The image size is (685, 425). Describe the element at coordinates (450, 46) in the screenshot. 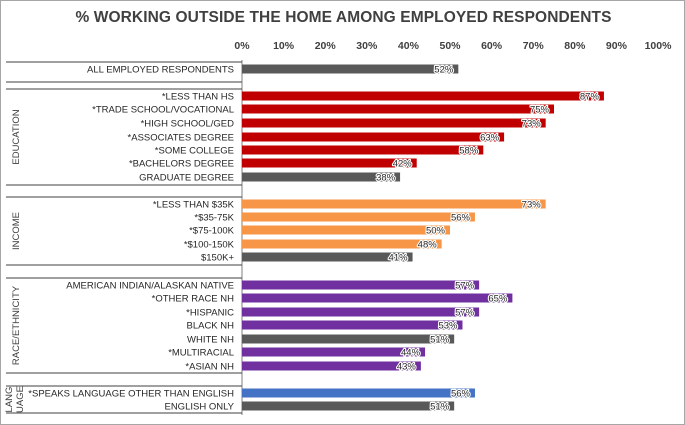

I see `x-tick-label: 50%` at that location.